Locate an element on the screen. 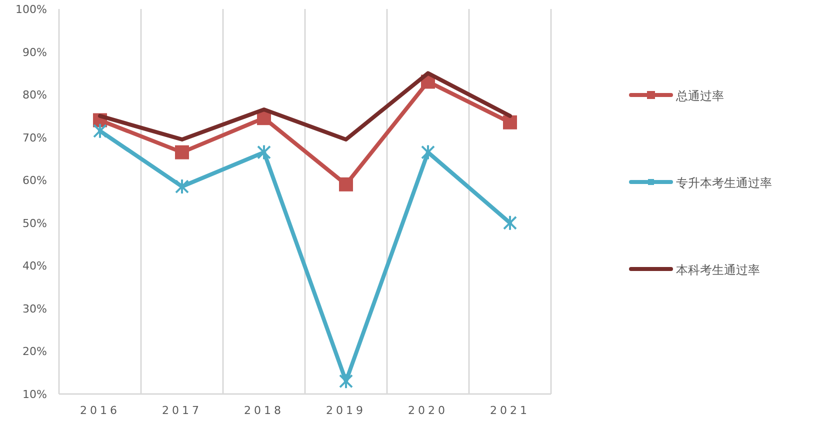  y-tick-label: 50% is located at coordinates (34, 223).